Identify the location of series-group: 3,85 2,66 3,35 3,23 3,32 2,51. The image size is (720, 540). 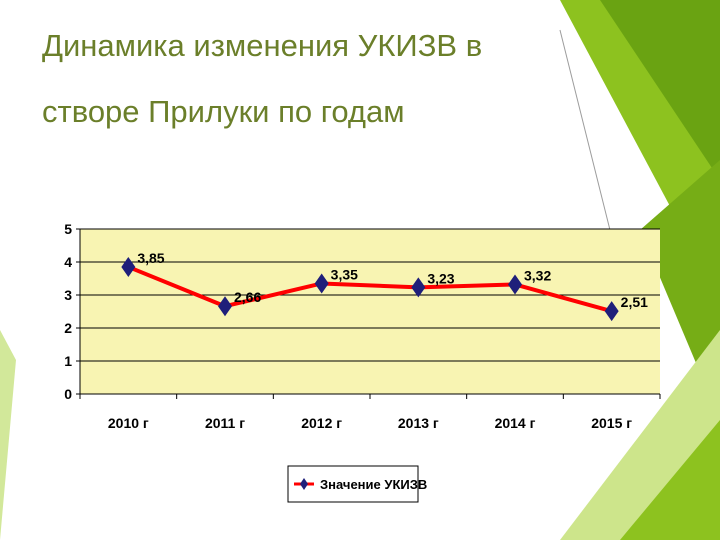
(384, 286).